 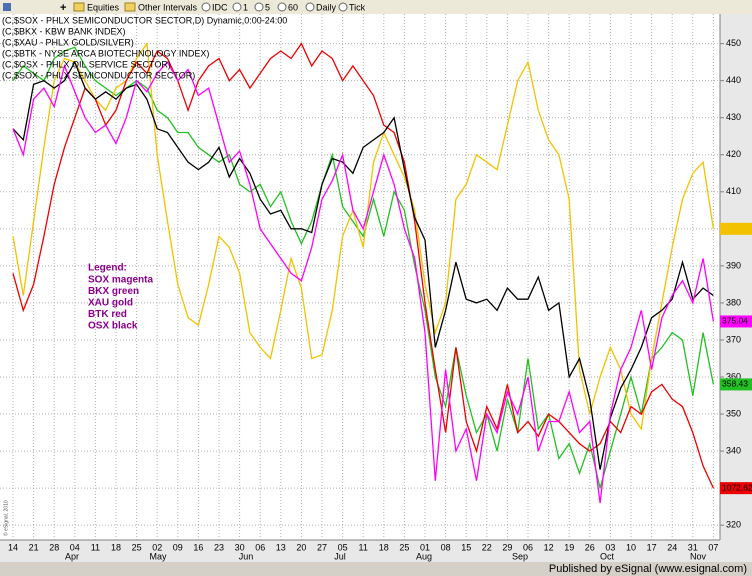 What do you see at coordinates (733, 376) in the screenshot?
I see `y-tick-label: 360` at bounding box center [733, 376].